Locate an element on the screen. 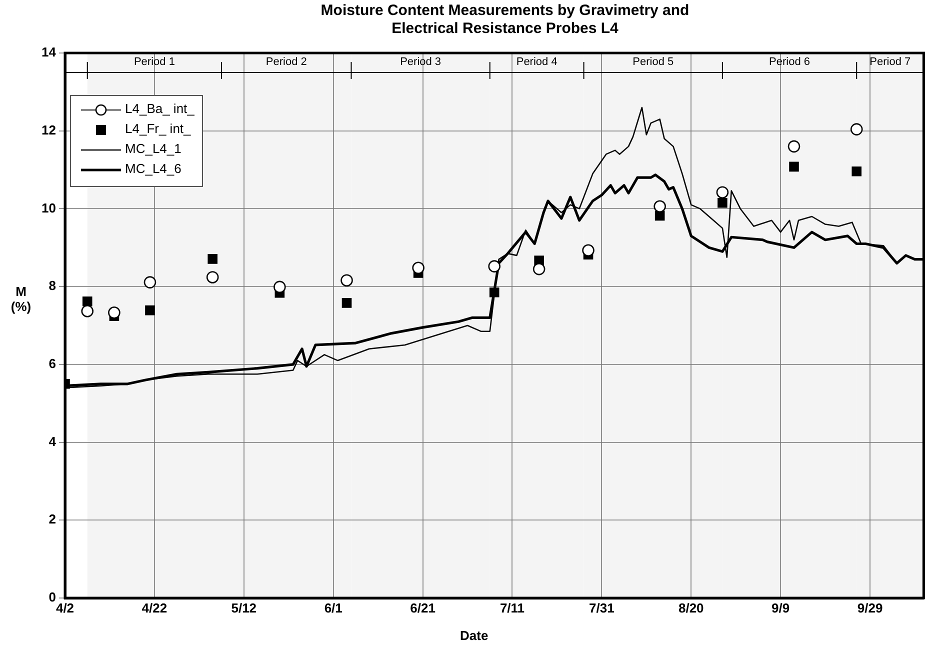  y-tick-label: 10 is located at coordinates (49, 208).